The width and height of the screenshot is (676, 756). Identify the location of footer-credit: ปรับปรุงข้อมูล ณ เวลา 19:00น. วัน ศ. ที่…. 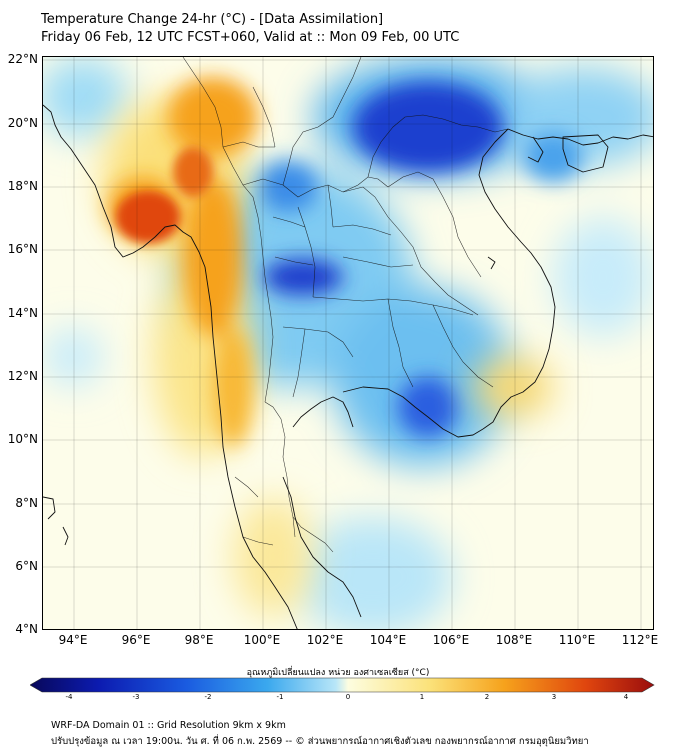
(320, 741).